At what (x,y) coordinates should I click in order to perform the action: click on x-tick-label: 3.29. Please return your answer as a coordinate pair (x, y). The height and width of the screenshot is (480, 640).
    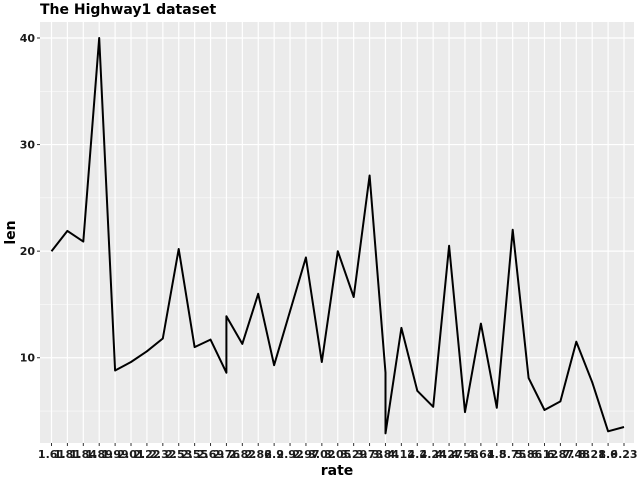
    Looking at the image, I should click on (353, 454).